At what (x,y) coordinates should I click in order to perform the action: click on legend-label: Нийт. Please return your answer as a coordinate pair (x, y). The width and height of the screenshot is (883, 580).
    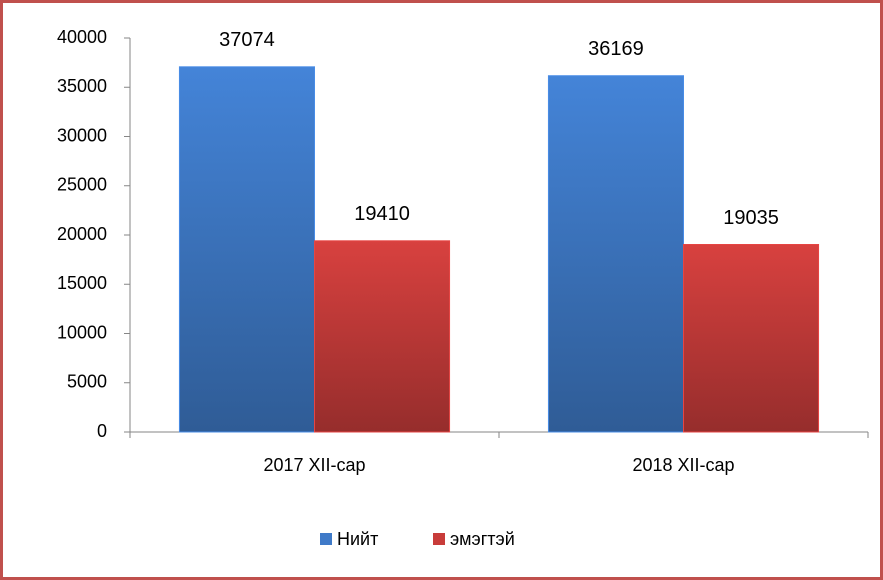
    Looking at the image, I should click on (357, 539).